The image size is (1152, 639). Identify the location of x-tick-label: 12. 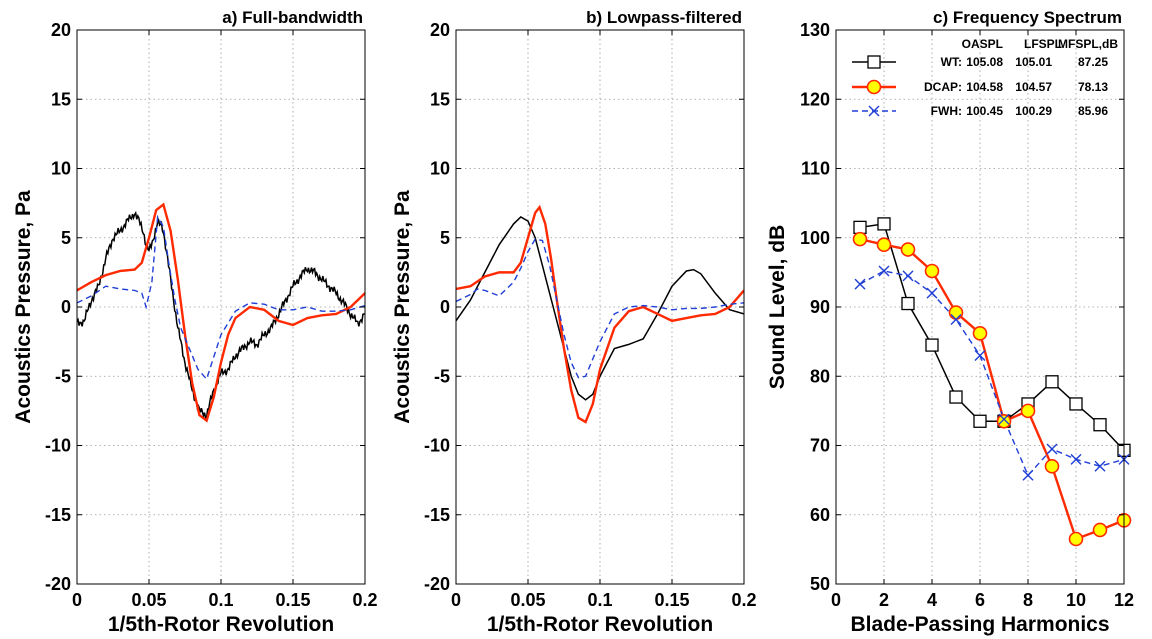
(1124, 600).